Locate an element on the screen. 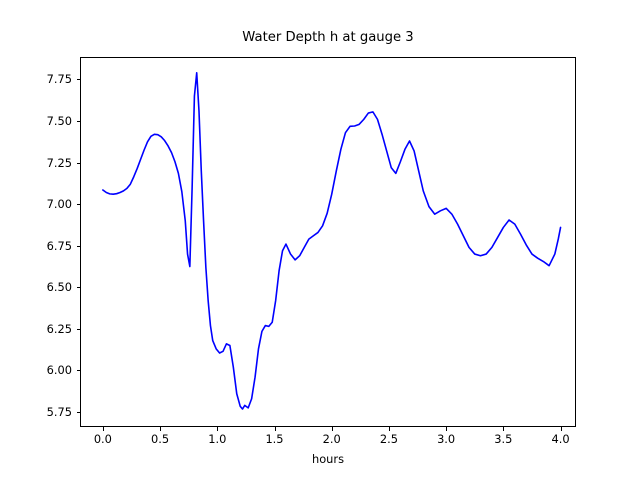 The height and width of the screenshot is (480, 640). x-tick-label: 2.5 is located at coordinates (388, 439).